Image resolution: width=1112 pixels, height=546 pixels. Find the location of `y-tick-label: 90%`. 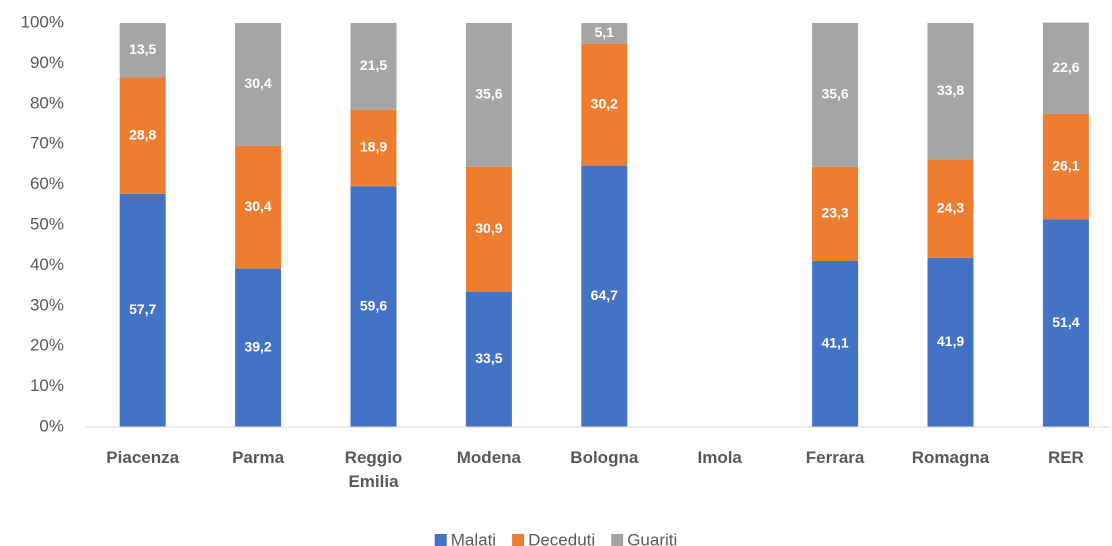

y-tick-label: 90% is located at coordinates (47, 62).